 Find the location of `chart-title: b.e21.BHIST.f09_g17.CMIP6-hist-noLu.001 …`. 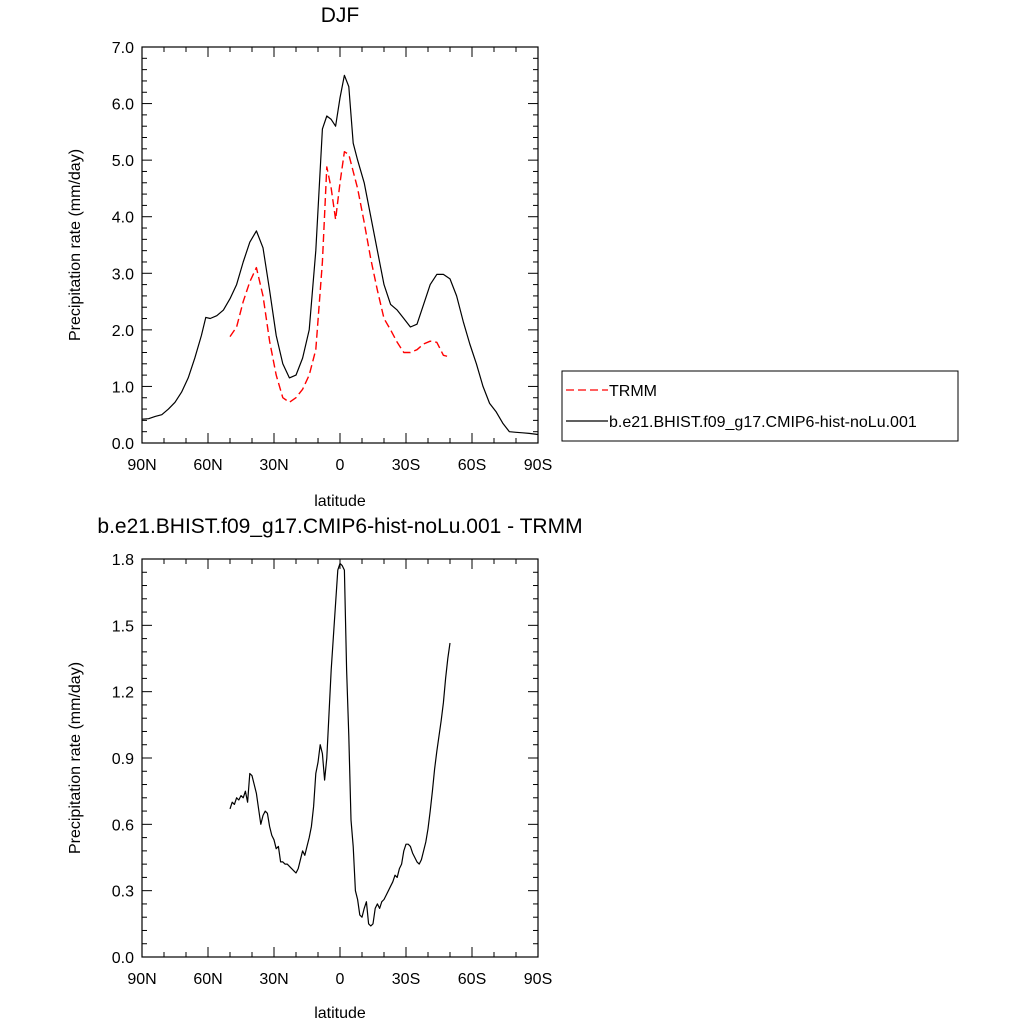

chart-title: b.e21.BHIST.f09_g17.CMIP6-hist-noLu.001 … is located at coordinates (339, 526).